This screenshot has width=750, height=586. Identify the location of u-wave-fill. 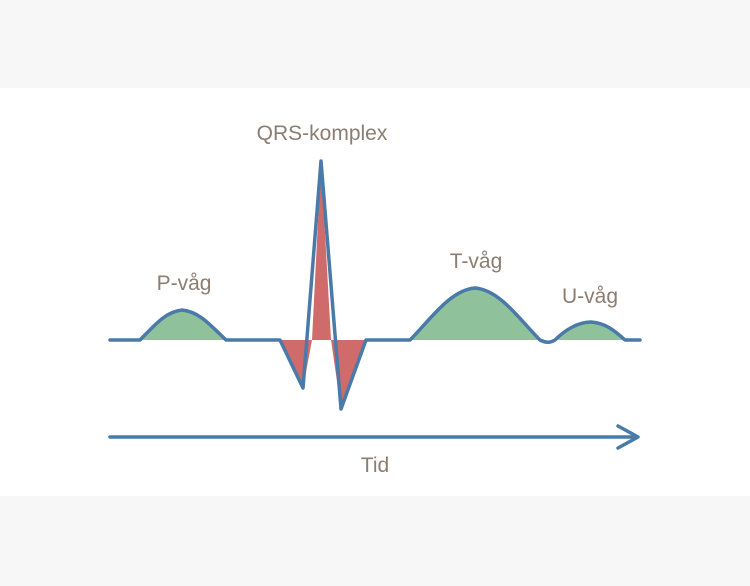
(590, 331).